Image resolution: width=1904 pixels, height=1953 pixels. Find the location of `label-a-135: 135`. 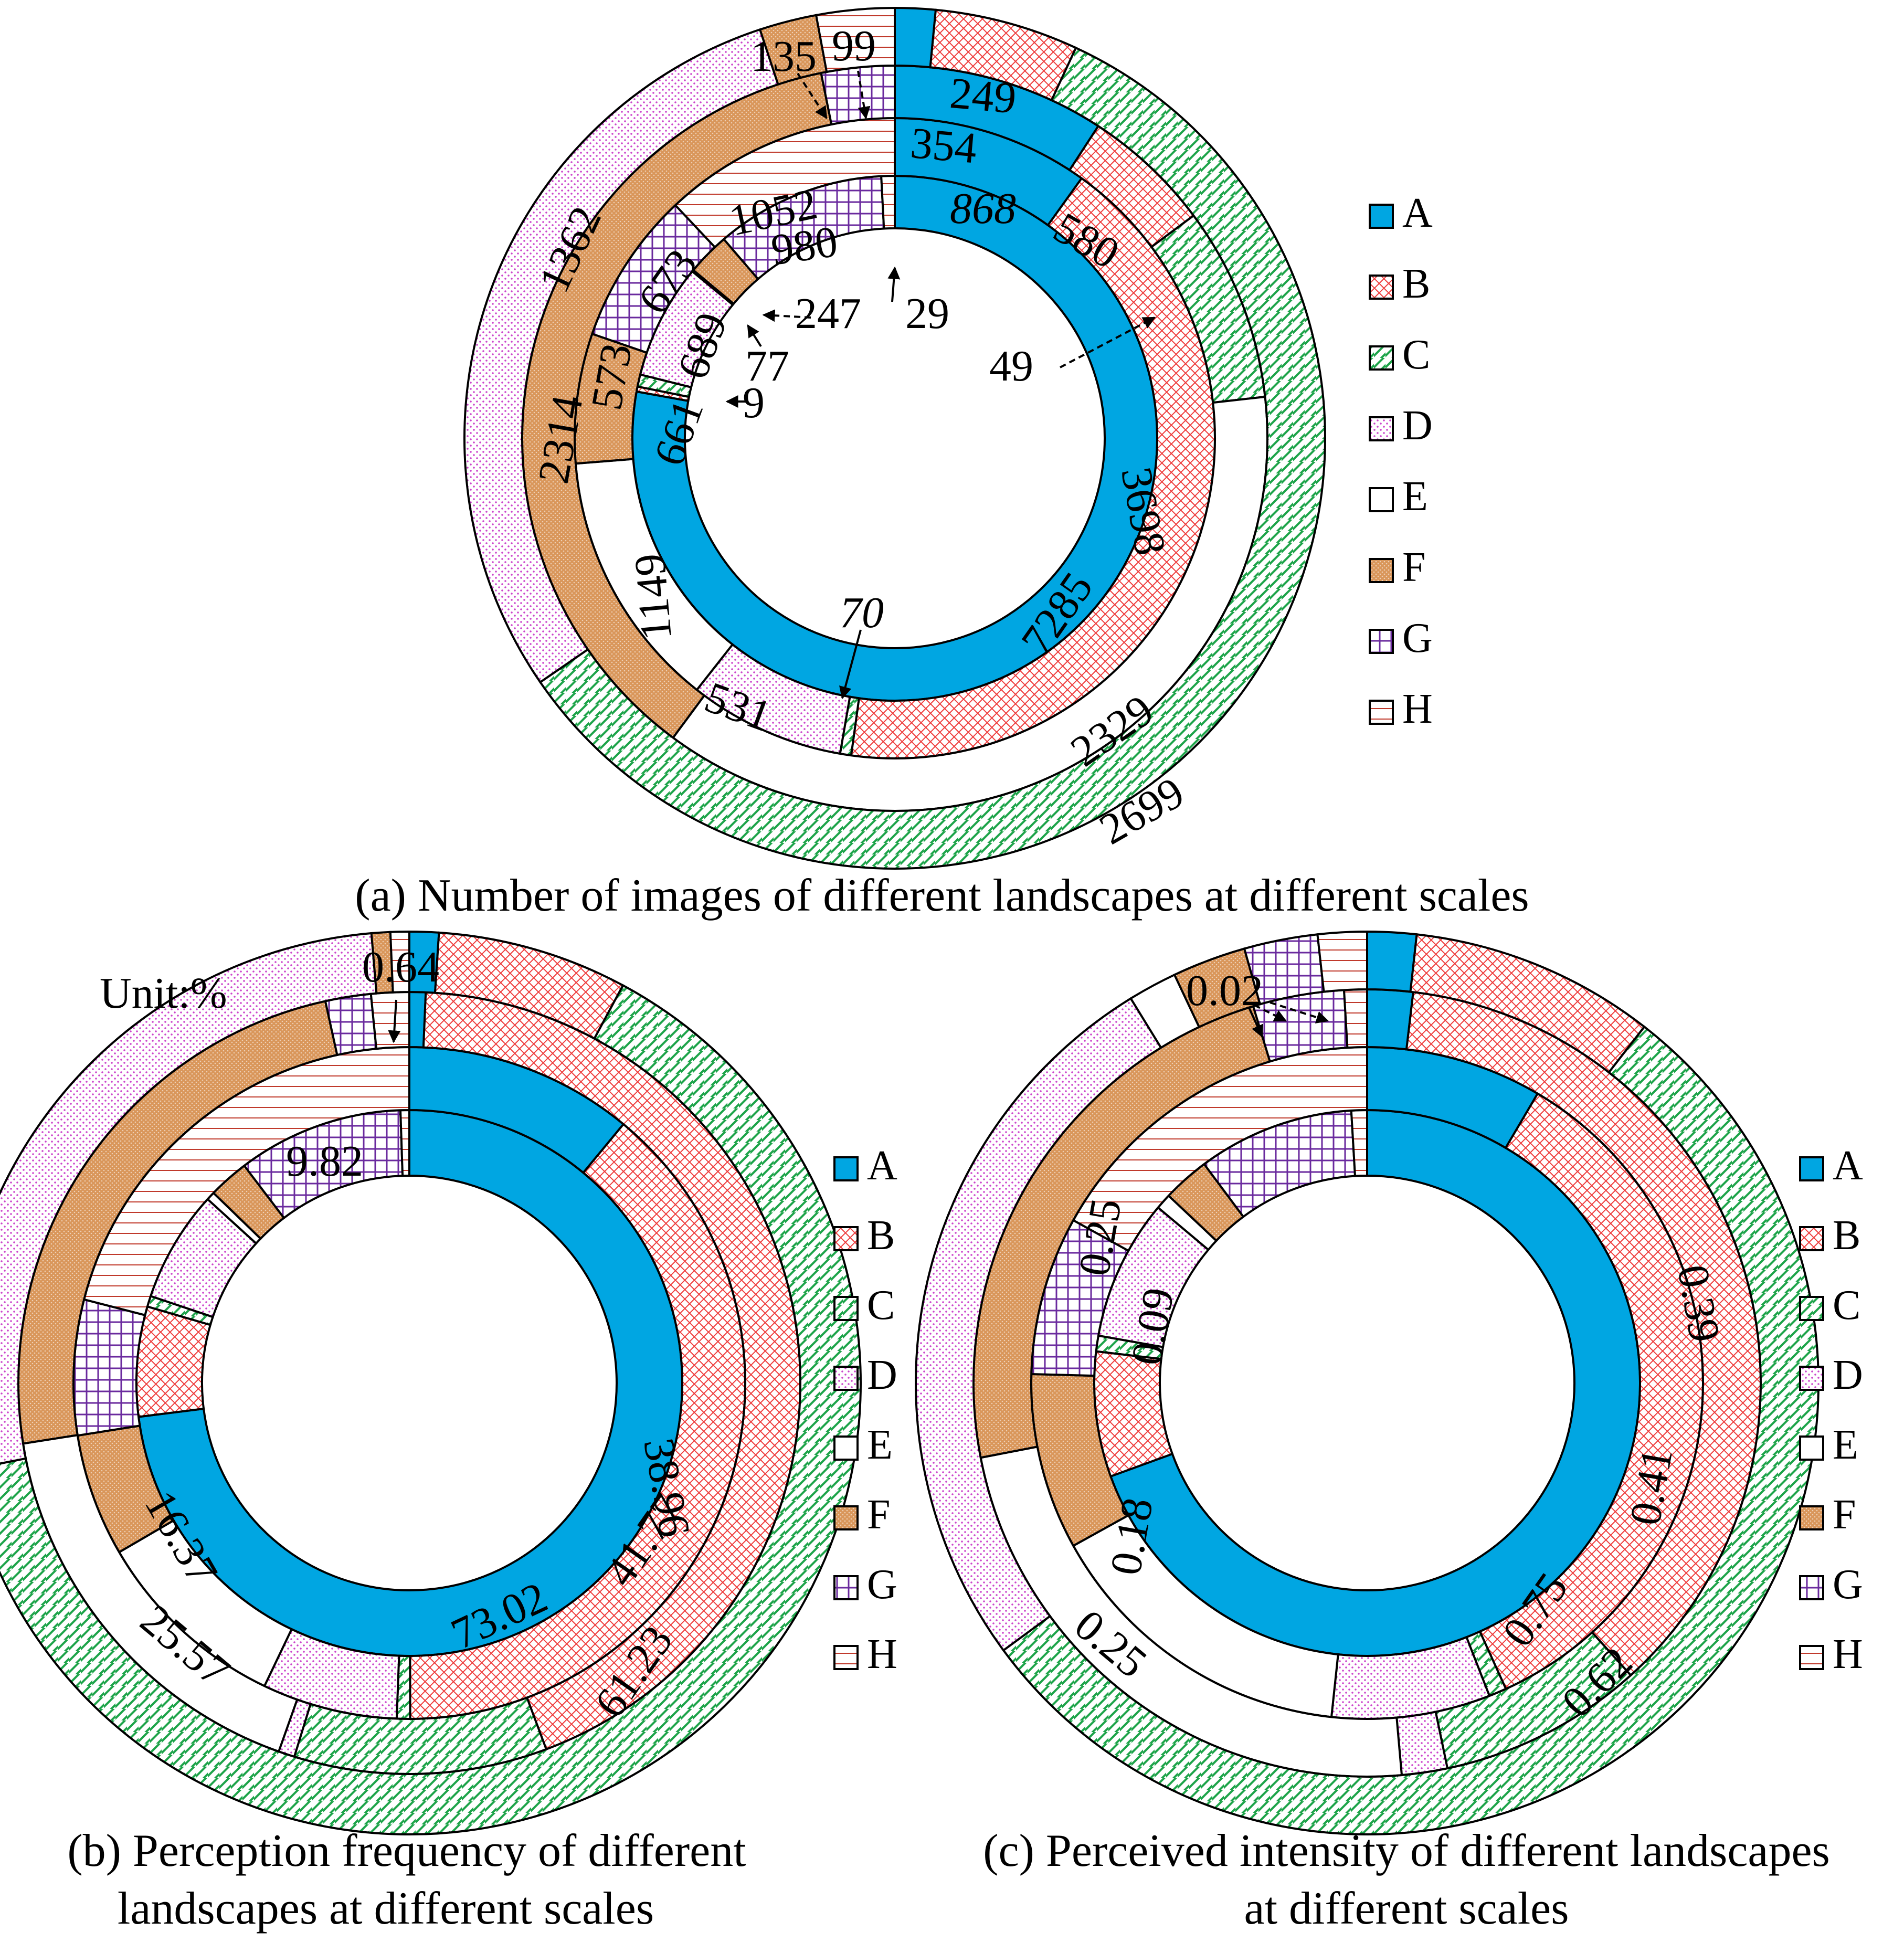

label-a-135: 135 is located at coordinates (783, 56).